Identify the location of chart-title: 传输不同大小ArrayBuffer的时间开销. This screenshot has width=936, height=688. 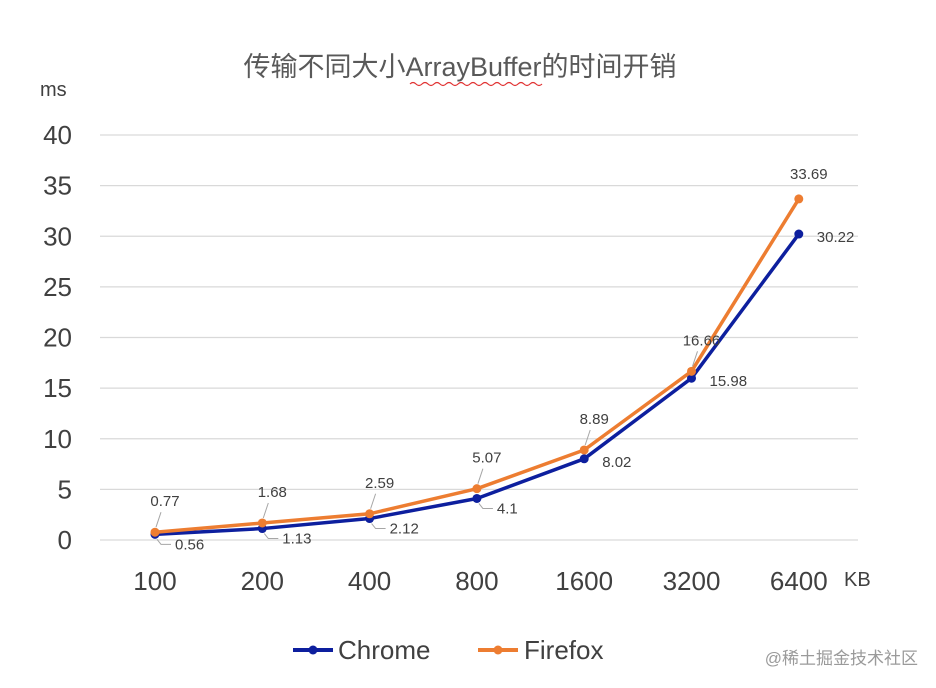
(459, 67).